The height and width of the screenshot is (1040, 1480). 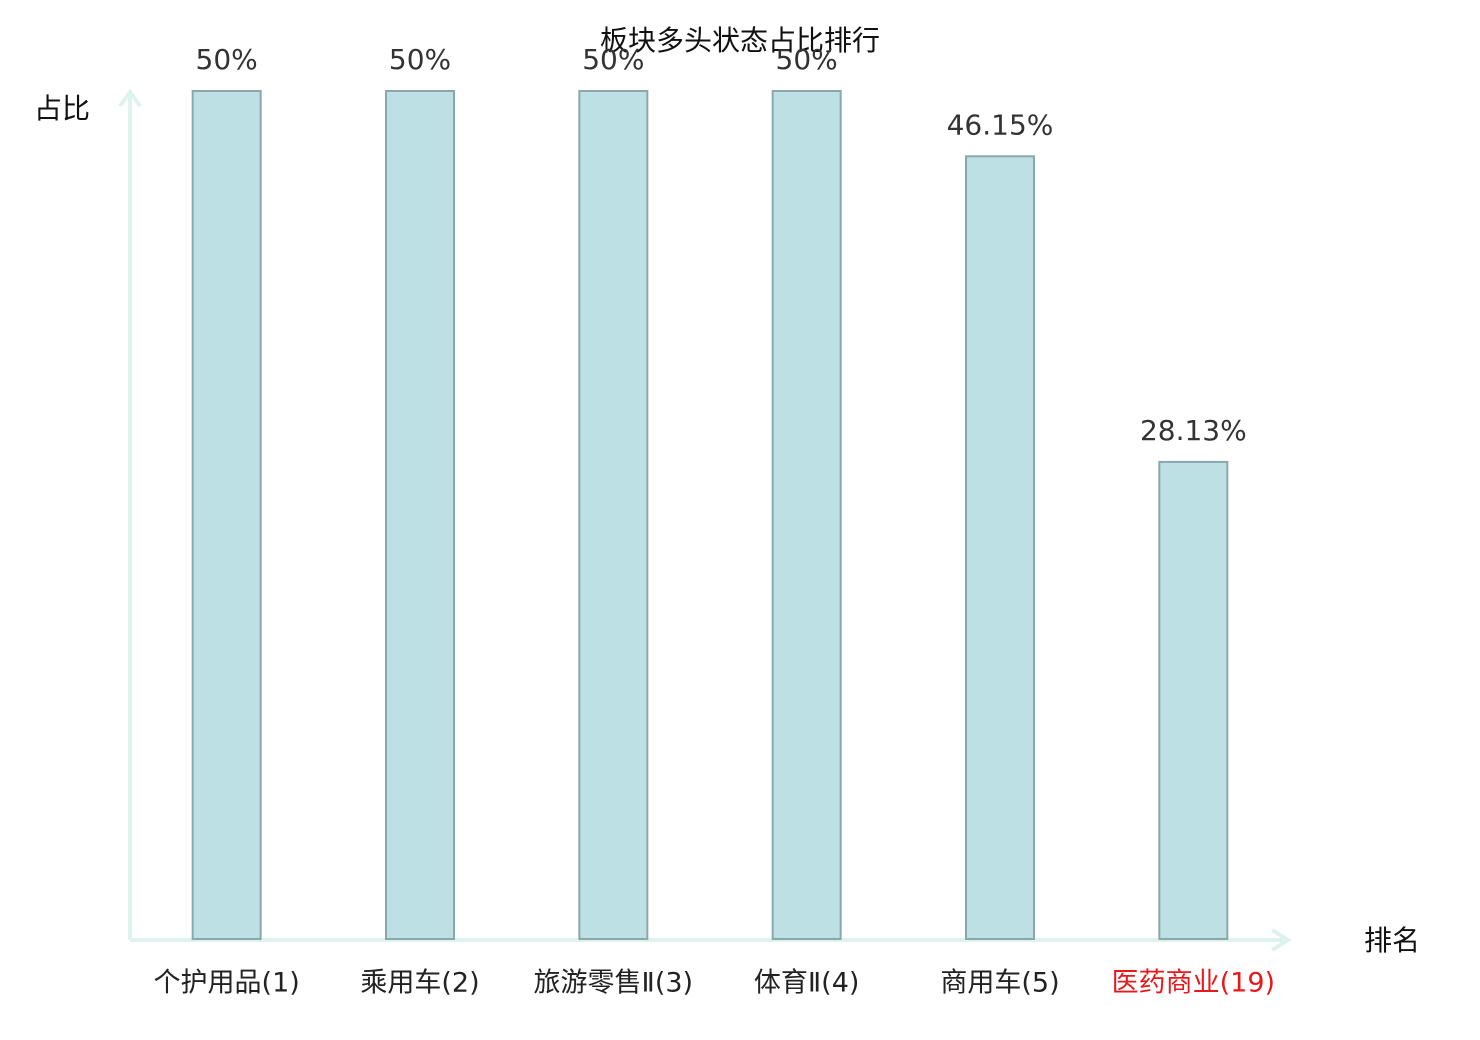 What do you see at coordinates (227, 983) in the screenshot?
I see `x-tick-label: 个护用品(1)` at bounding box center [227, 983].